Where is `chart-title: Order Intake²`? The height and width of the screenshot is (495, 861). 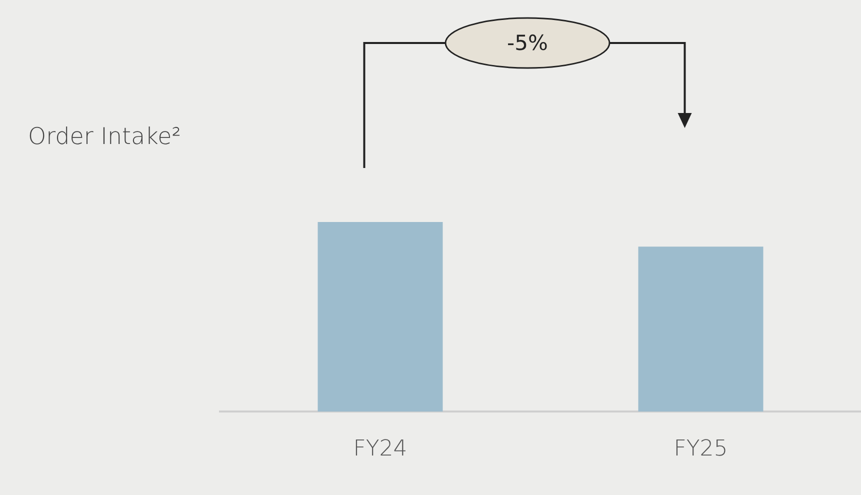 chart-title: Order Intake² is located at coordinates (105, 137).